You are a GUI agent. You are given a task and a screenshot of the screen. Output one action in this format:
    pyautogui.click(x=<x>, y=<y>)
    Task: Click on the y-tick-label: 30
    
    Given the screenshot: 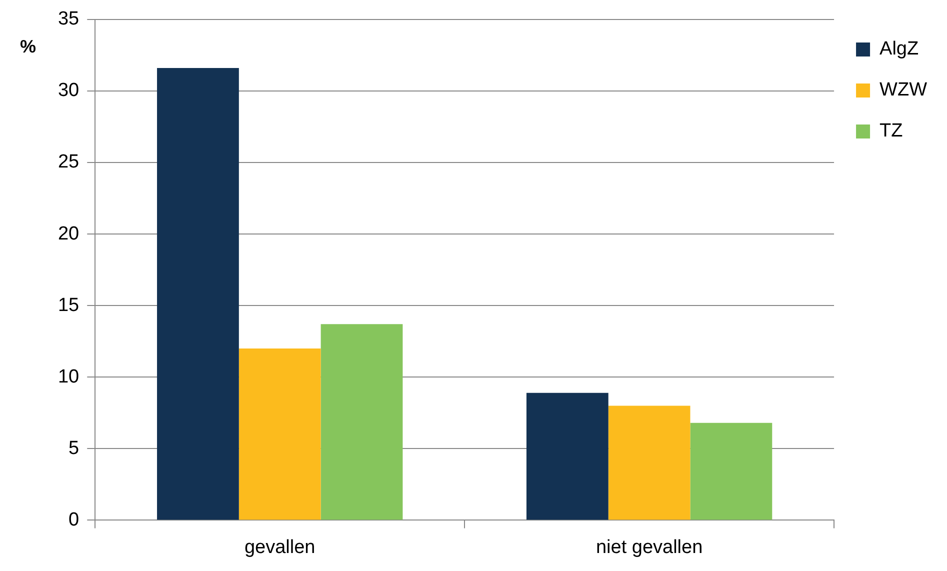 What is the action you would take?
    pyautogui.click(x=69, y=91)
    